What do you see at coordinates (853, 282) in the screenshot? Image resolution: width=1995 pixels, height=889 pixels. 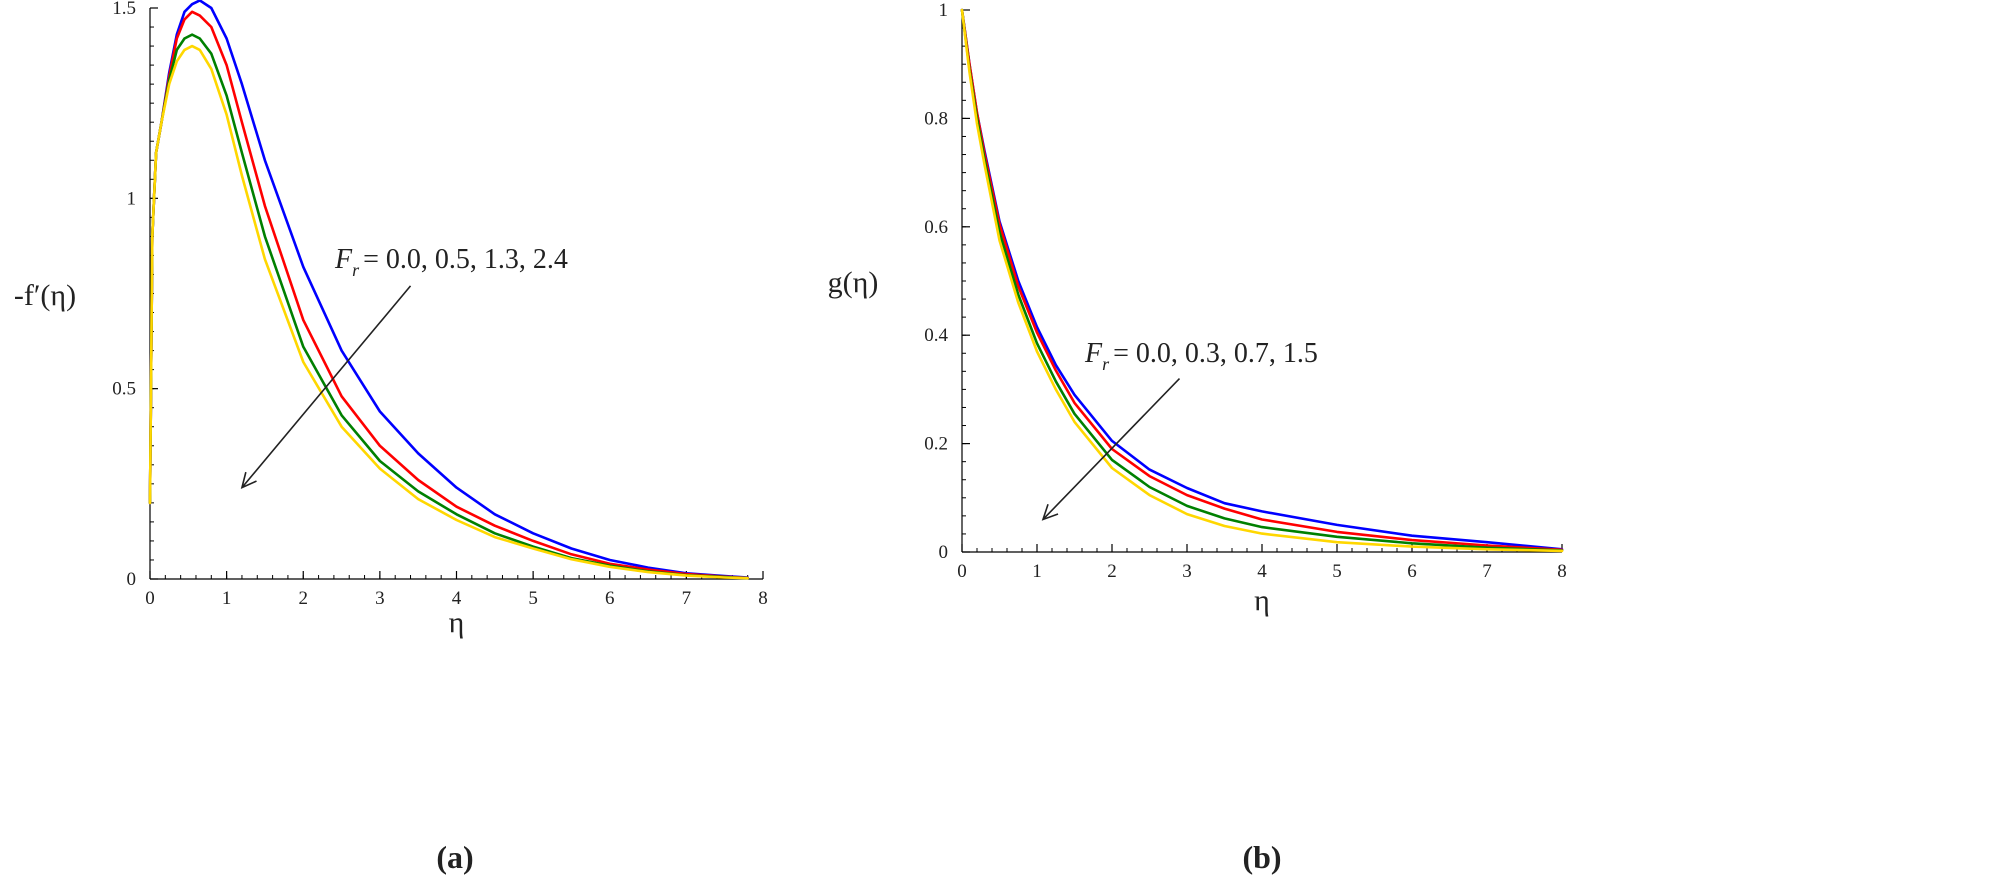 I see `y-axis-label: g(η)` at bounding box center [853, 282].